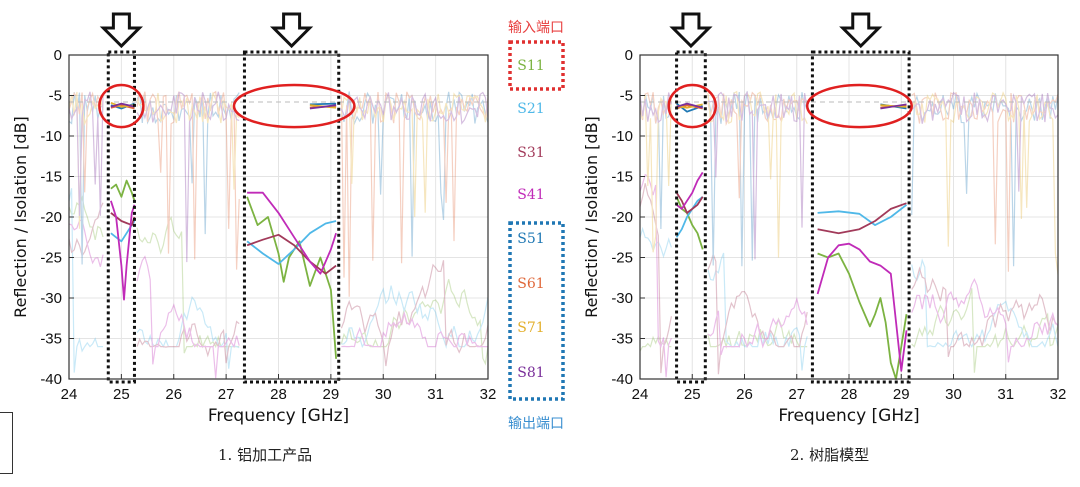 The image size is (1080, 487). I want to click on chart-2-caption: 2. 树脂模型, so click(830, 455).